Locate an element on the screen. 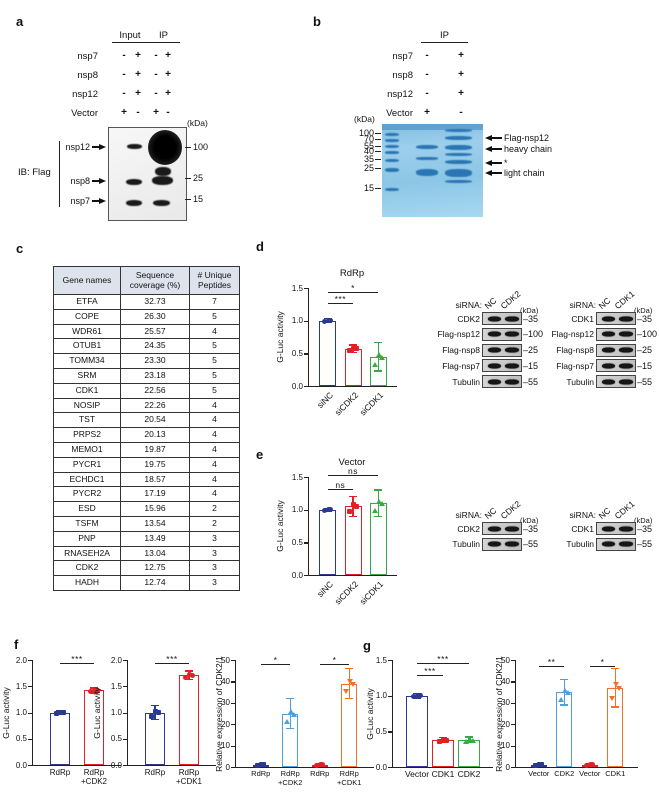 The width and height of the screenshot is (659, 794). significance-line: *** is located at coordinates (172, 659).